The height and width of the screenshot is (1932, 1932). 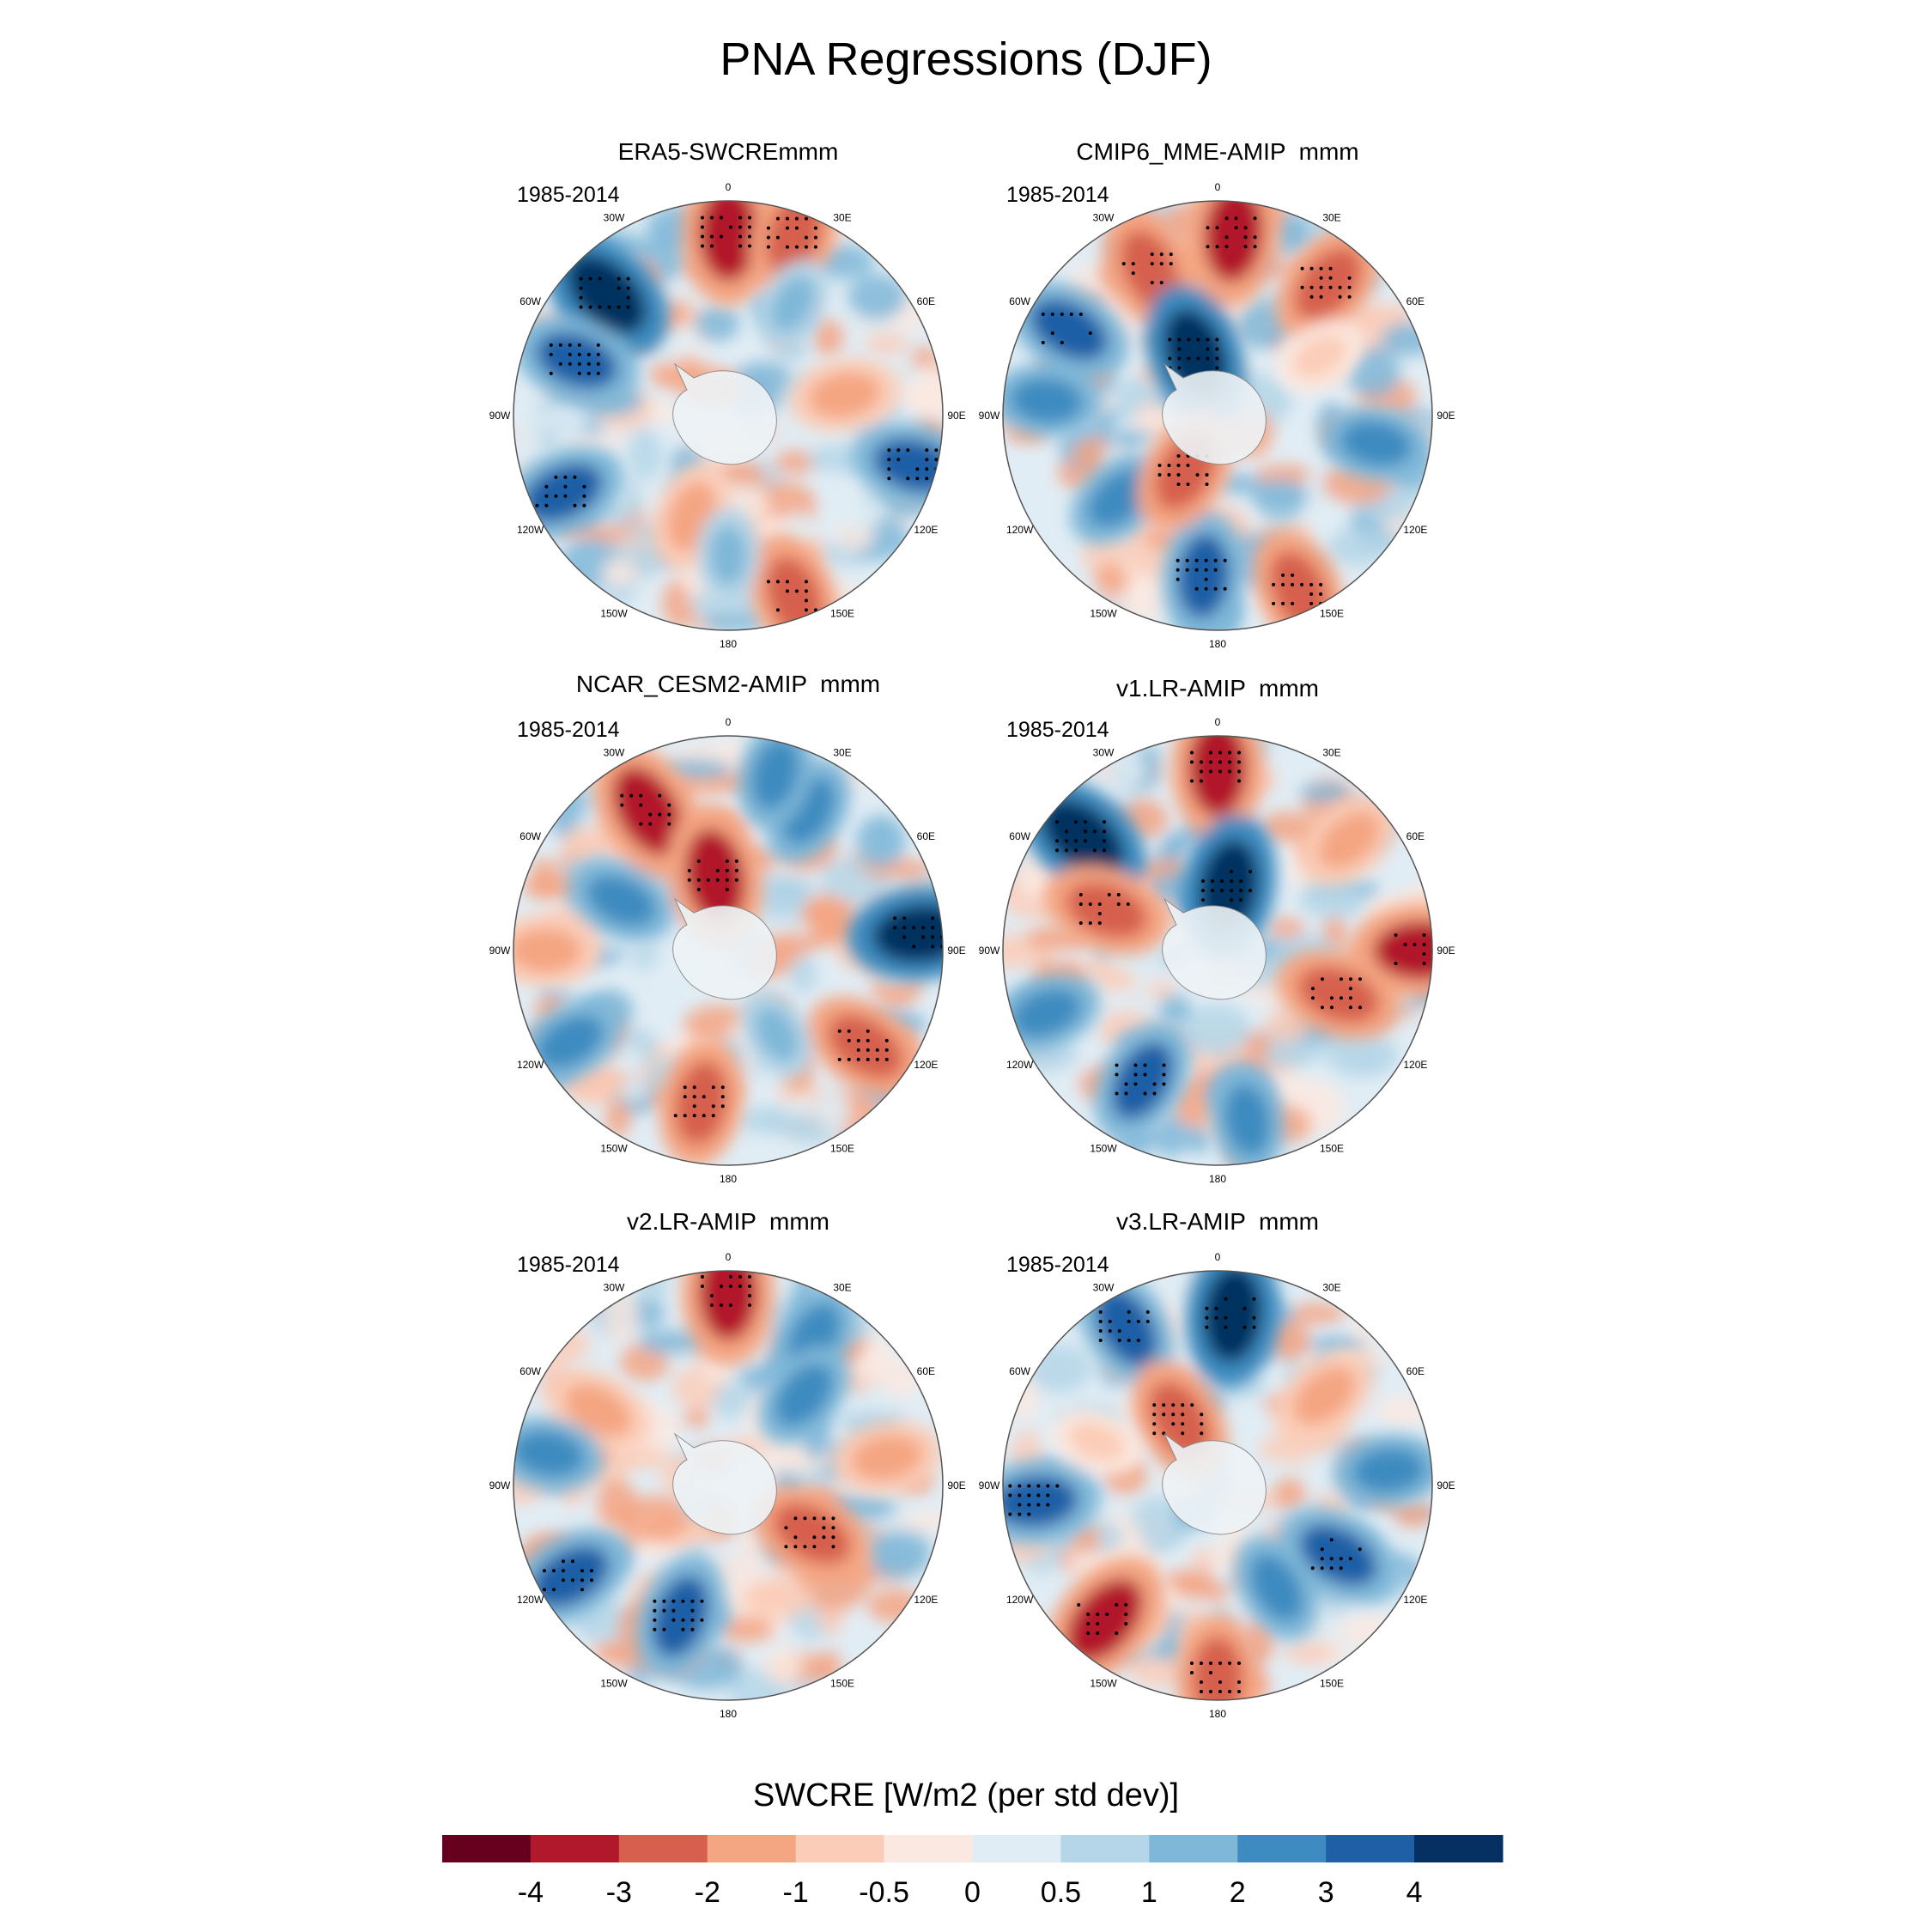 What do you see at coordinates (568, 195) in the screenshot?
I see `period-label: 1985-2014` at bounding box center [568, 195].